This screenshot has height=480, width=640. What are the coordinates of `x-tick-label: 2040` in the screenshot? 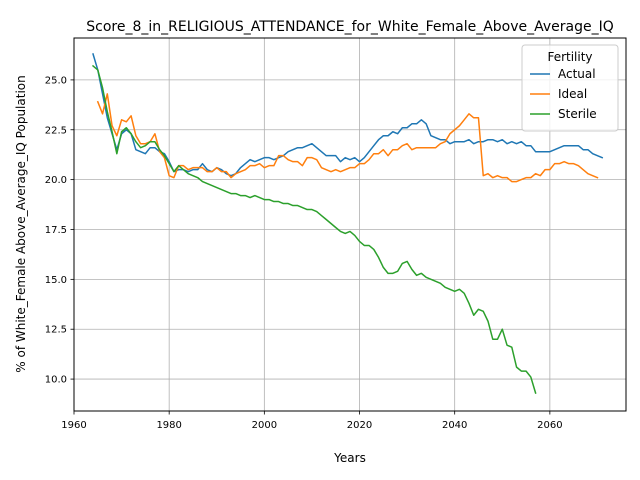 It's located at (454, 425).